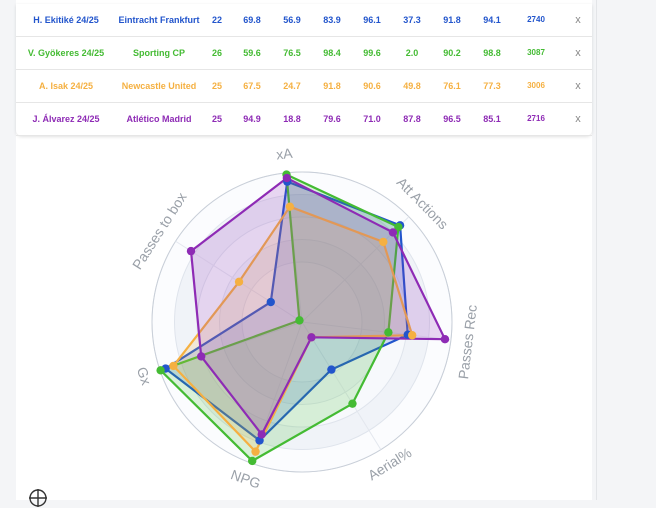  I want to click on radar-axis-label: xA, so click(284, 154).